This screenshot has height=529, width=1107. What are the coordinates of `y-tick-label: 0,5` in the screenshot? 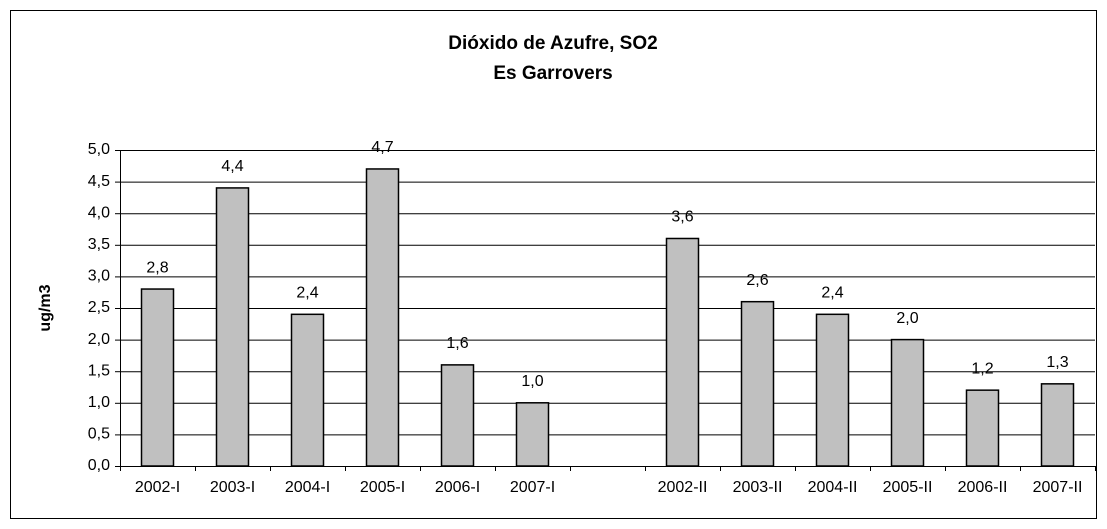 It's located at (99, 434).